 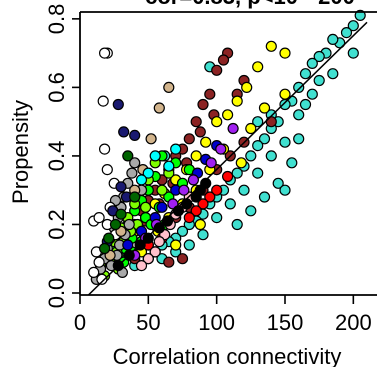 I want to click on chart-title: cor=0.83, p<10^-200, so click(x=250, y=4).